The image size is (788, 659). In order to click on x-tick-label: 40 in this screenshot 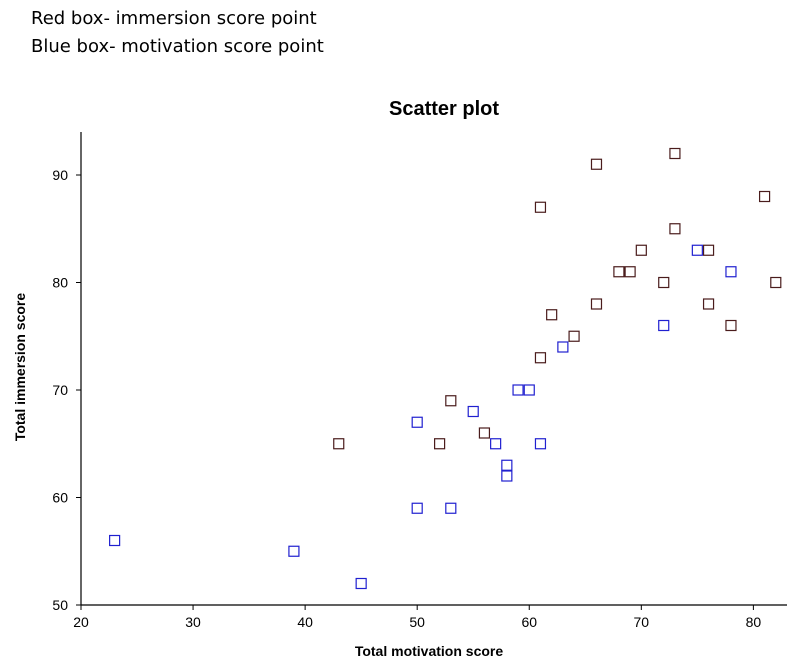, I will do `click(305, 622)`.